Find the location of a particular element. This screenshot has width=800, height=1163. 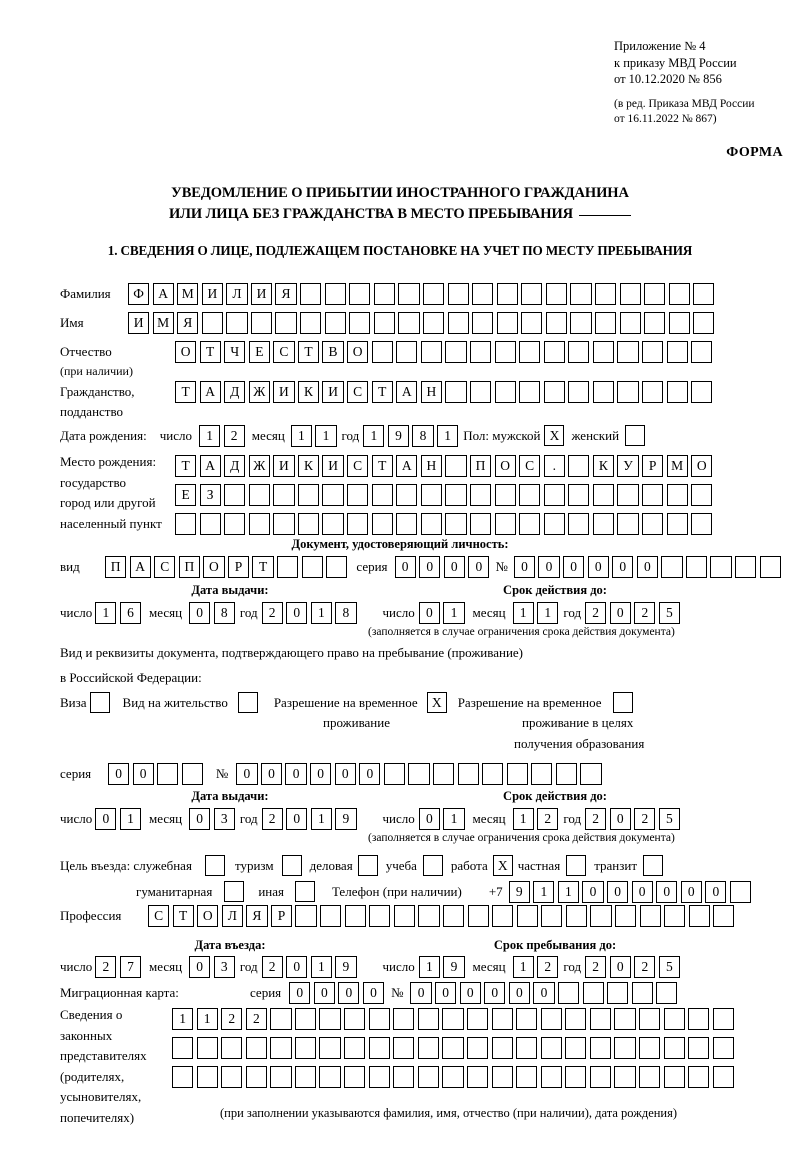

purpose-other-checkbox is located at coordinates (304, 892).